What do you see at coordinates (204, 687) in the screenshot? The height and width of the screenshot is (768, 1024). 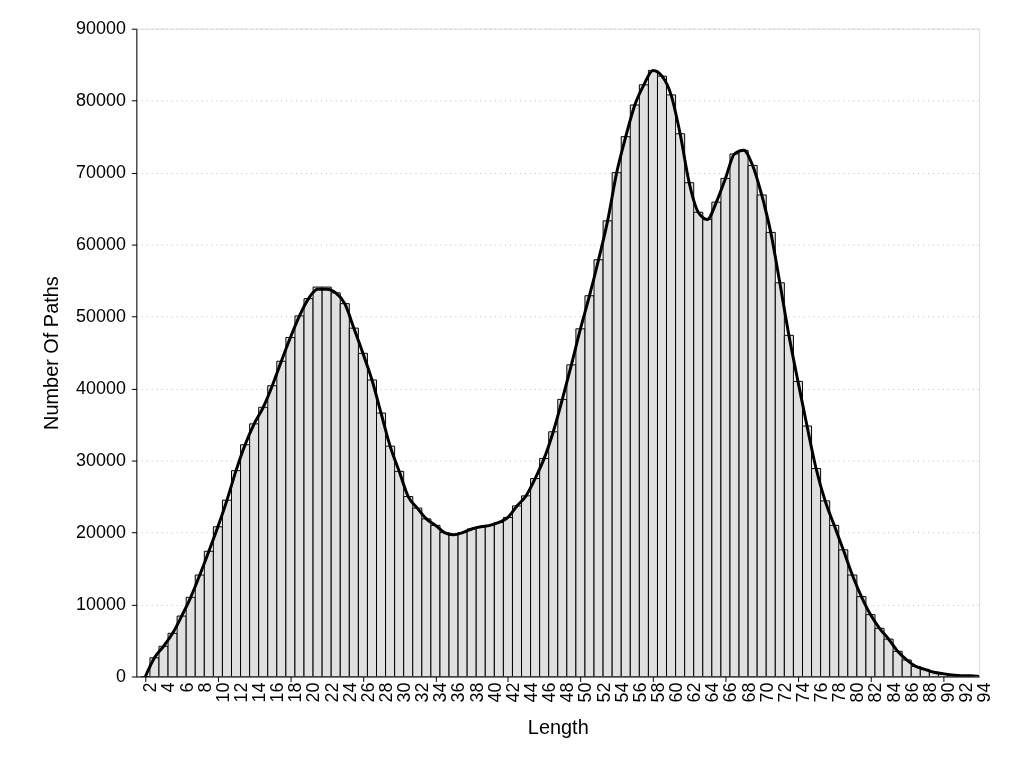 I see `x-tick-label: 8` at bounding box center [204, 687].